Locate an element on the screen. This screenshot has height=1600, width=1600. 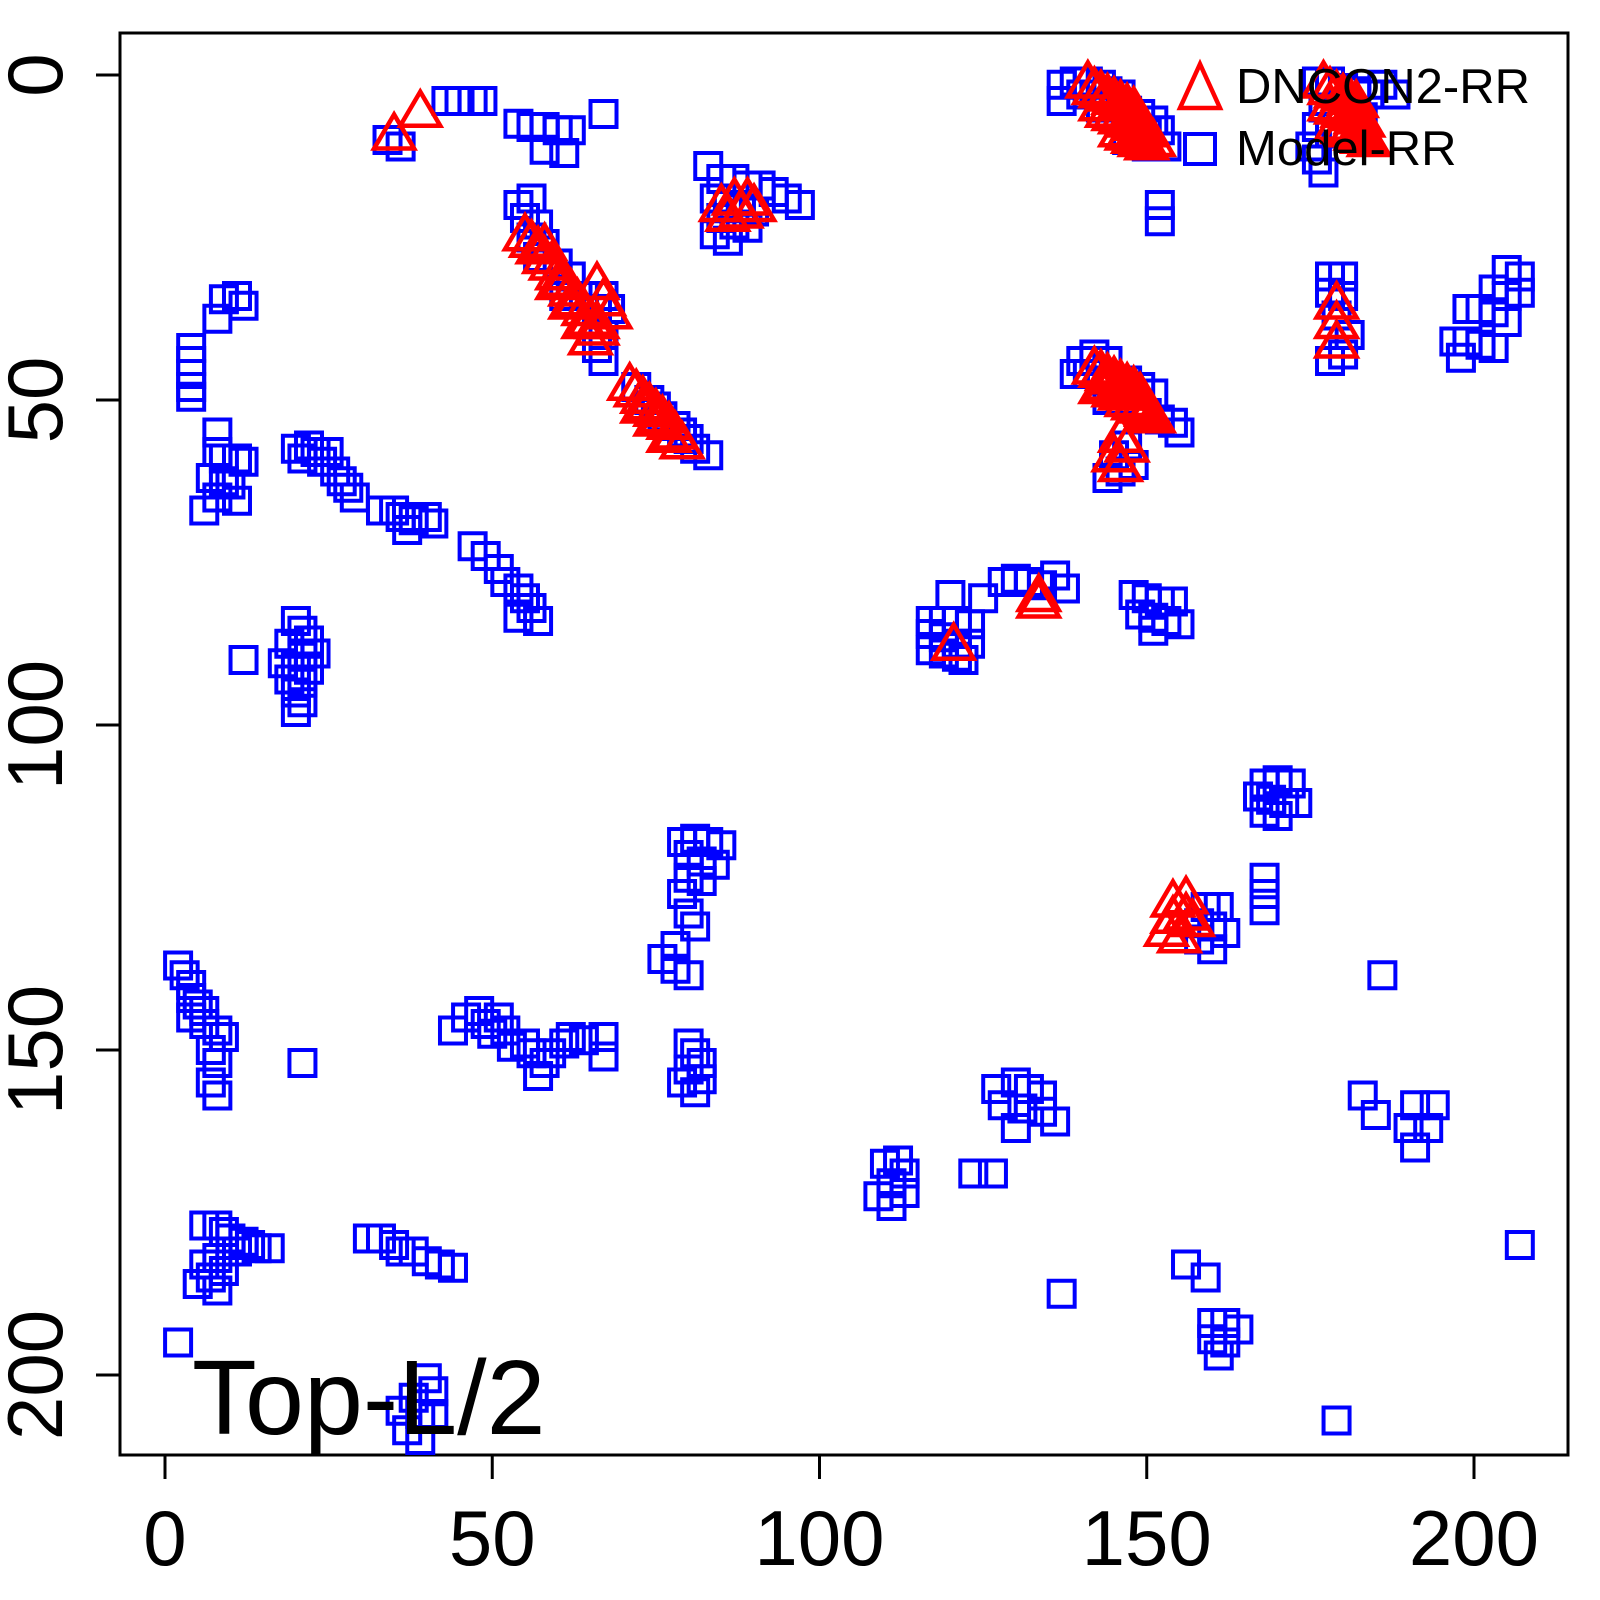
y-tick-label: 0 is located at coordinates (39, 74).